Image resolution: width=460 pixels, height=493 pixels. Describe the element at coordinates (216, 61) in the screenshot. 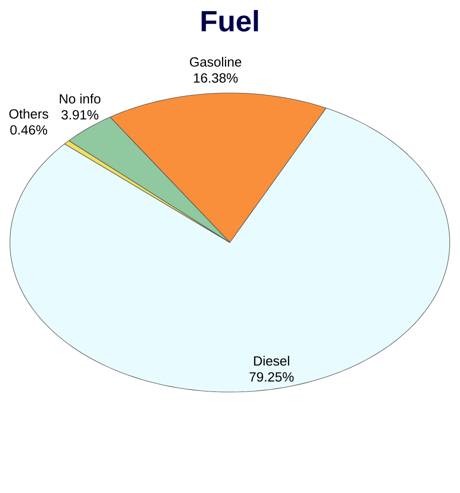

I see `slice-label: Gasoline` at that location.